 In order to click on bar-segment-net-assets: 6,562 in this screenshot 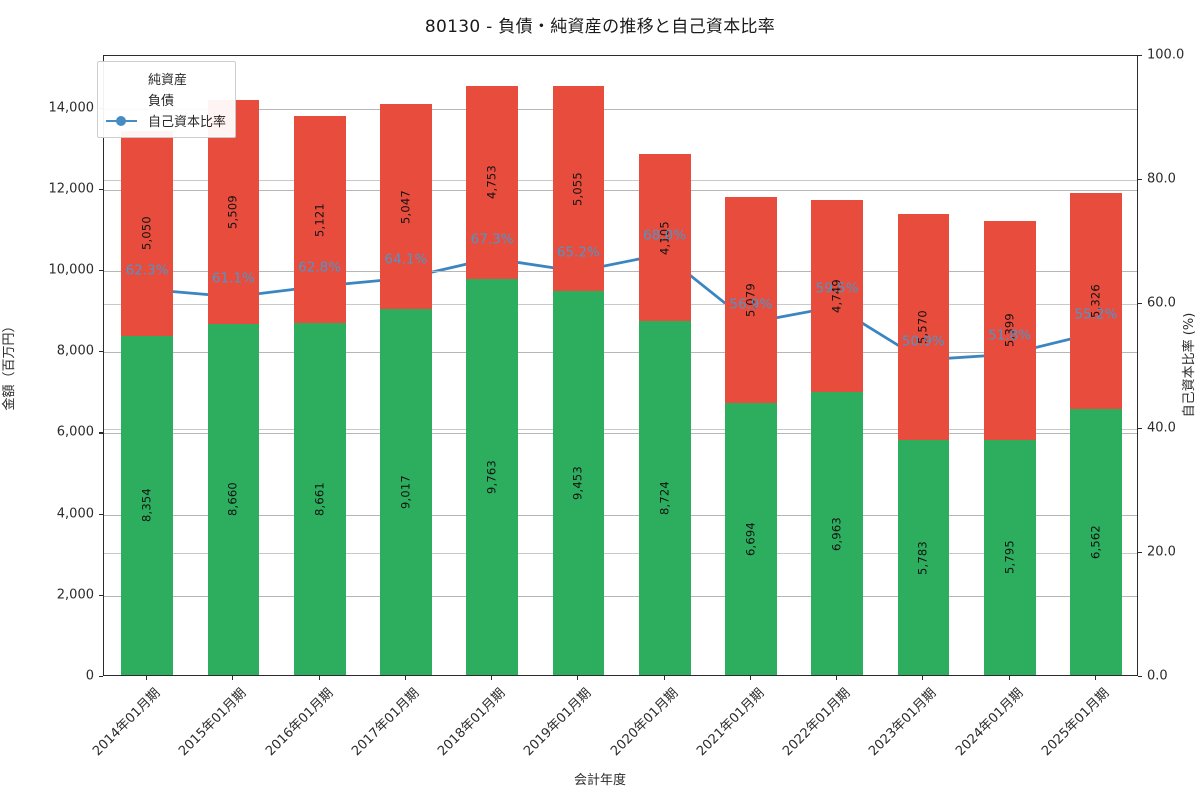, I will do `click(1096, 541)`.